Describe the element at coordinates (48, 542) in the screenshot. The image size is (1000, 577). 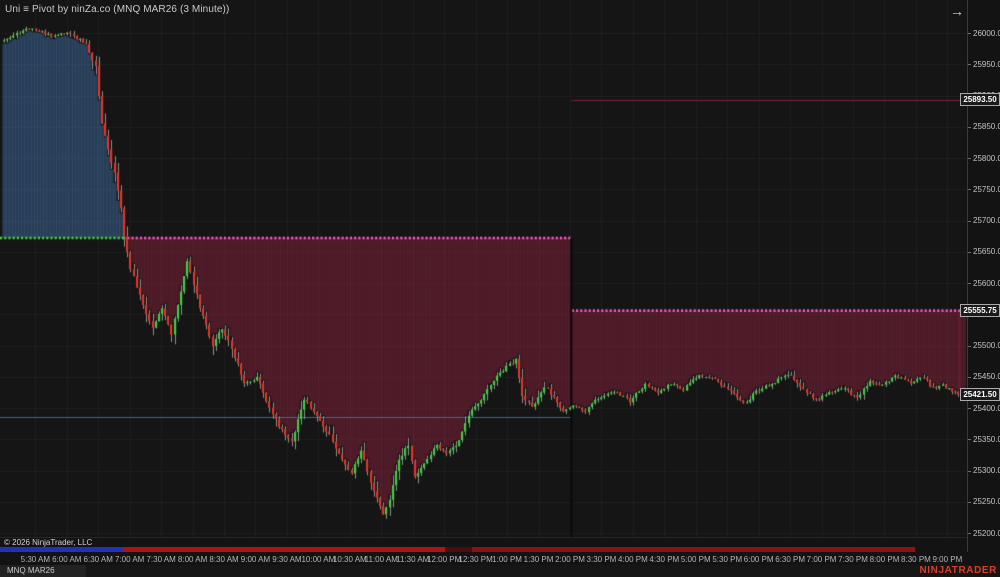
I see `copyright-text: © 2026 NinjaTrader, LLC` at that location.